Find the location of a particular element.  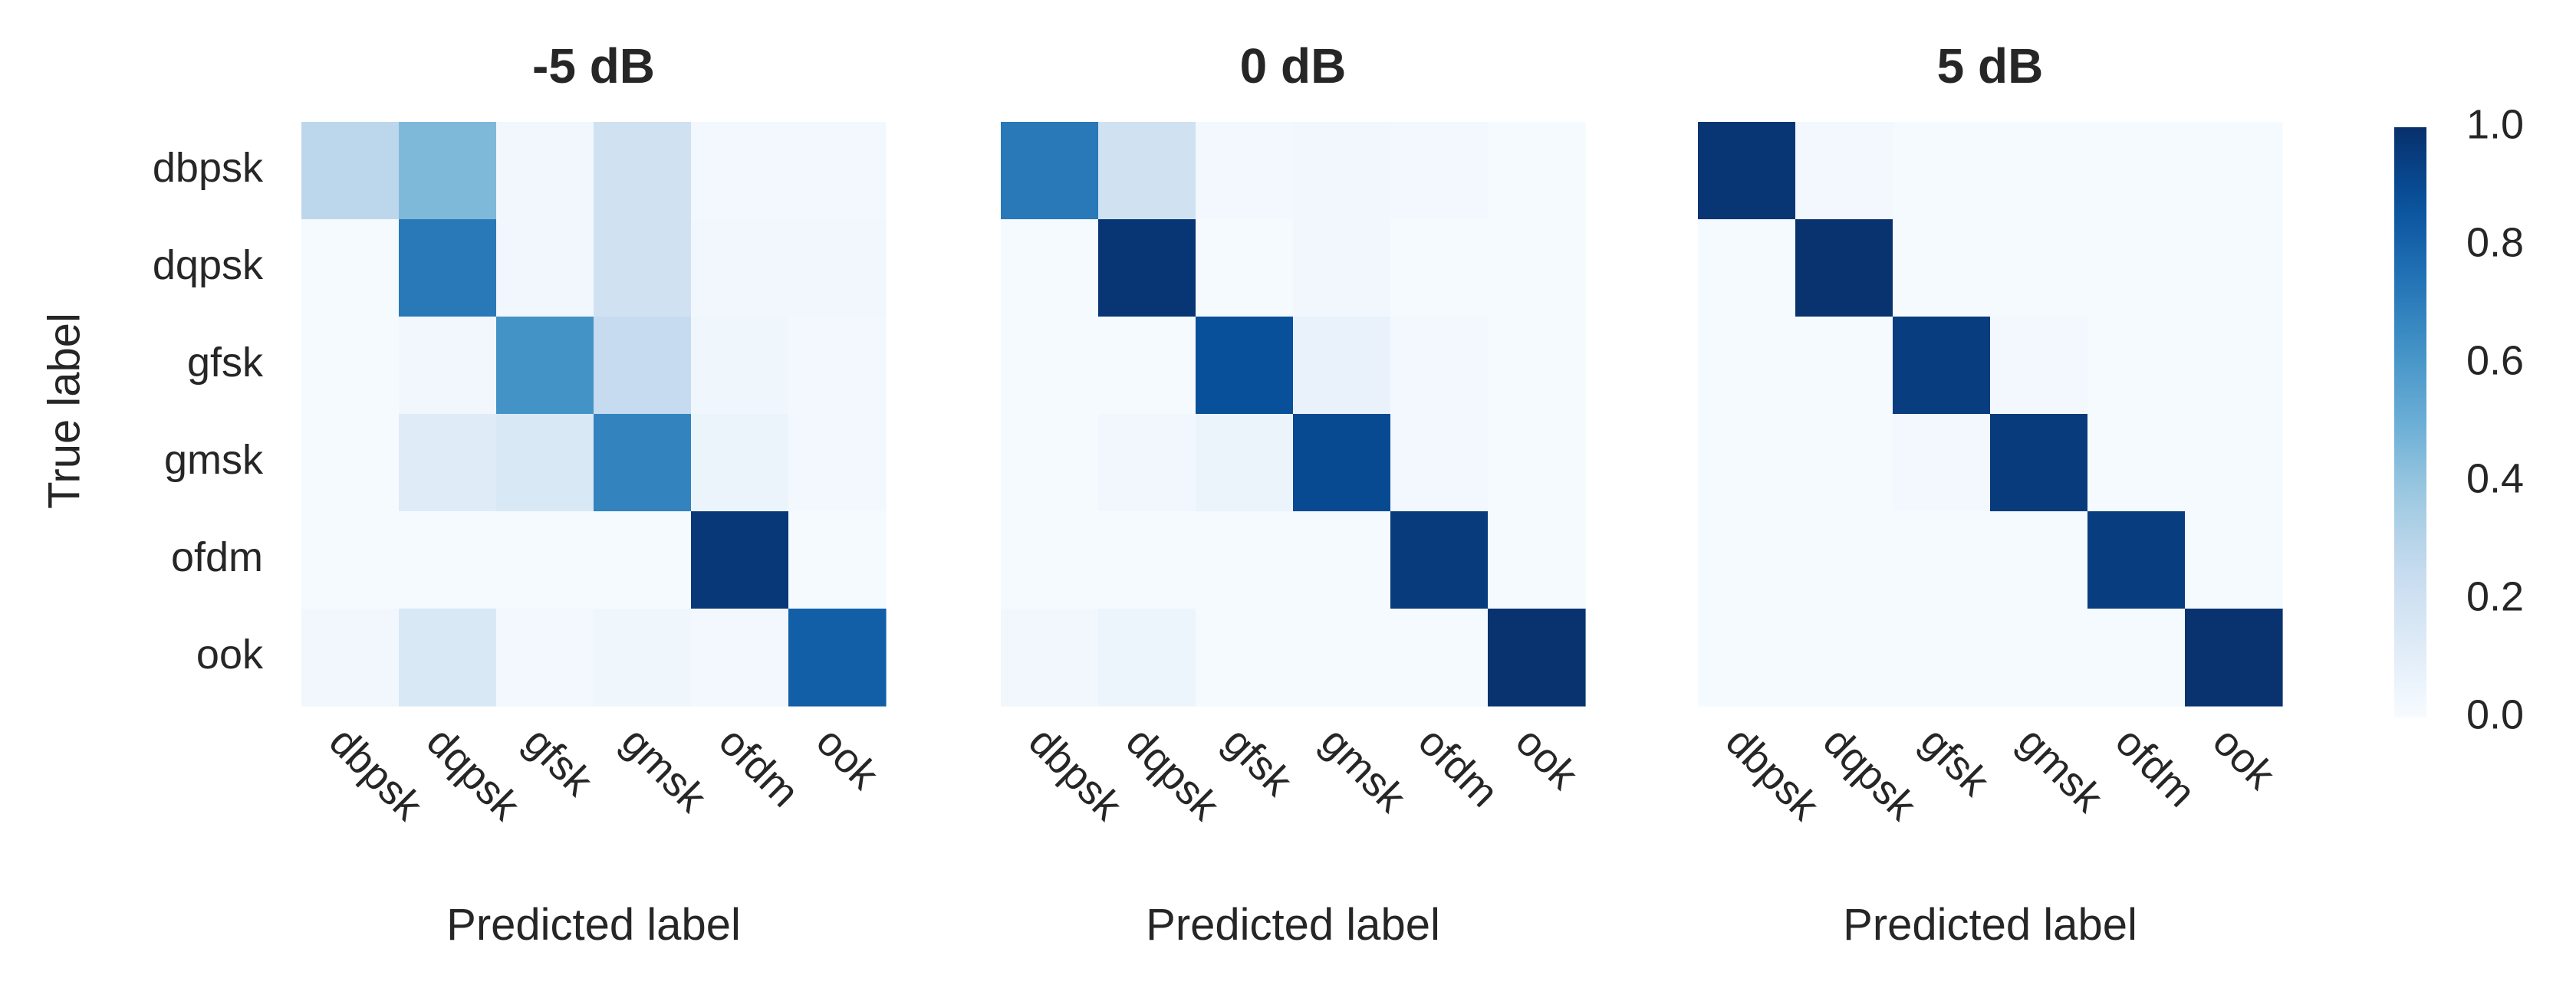

colorbar-tick-label: 0.0 is located at coordinates (2495, 714).